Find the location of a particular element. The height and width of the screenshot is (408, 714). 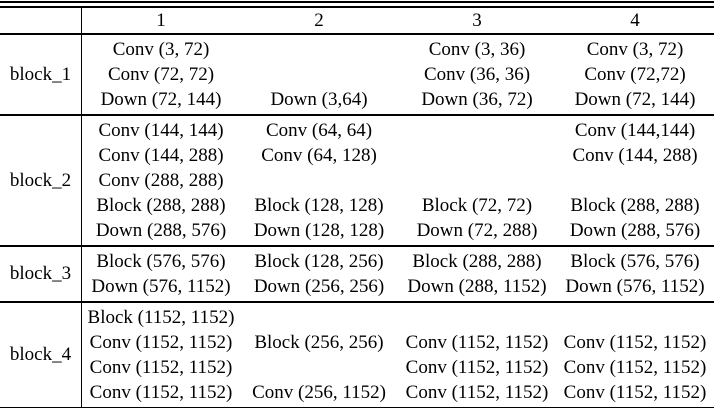

table-header-row: 1 2 3 4 is located at coordinates (357, 20).